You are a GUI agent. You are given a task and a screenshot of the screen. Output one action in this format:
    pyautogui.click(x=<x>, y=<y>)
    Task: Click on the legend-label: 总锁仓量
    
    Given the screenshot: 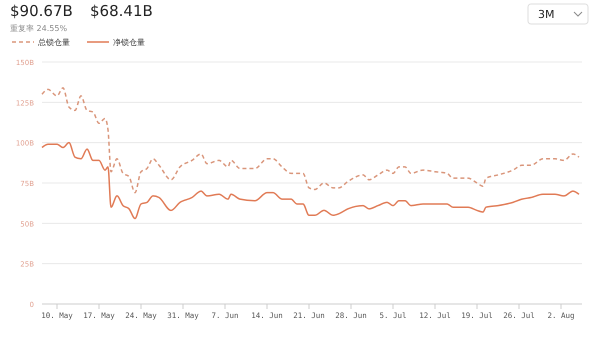 What is the action you would take?
    pyautogui.click(x=53, y=42)
    